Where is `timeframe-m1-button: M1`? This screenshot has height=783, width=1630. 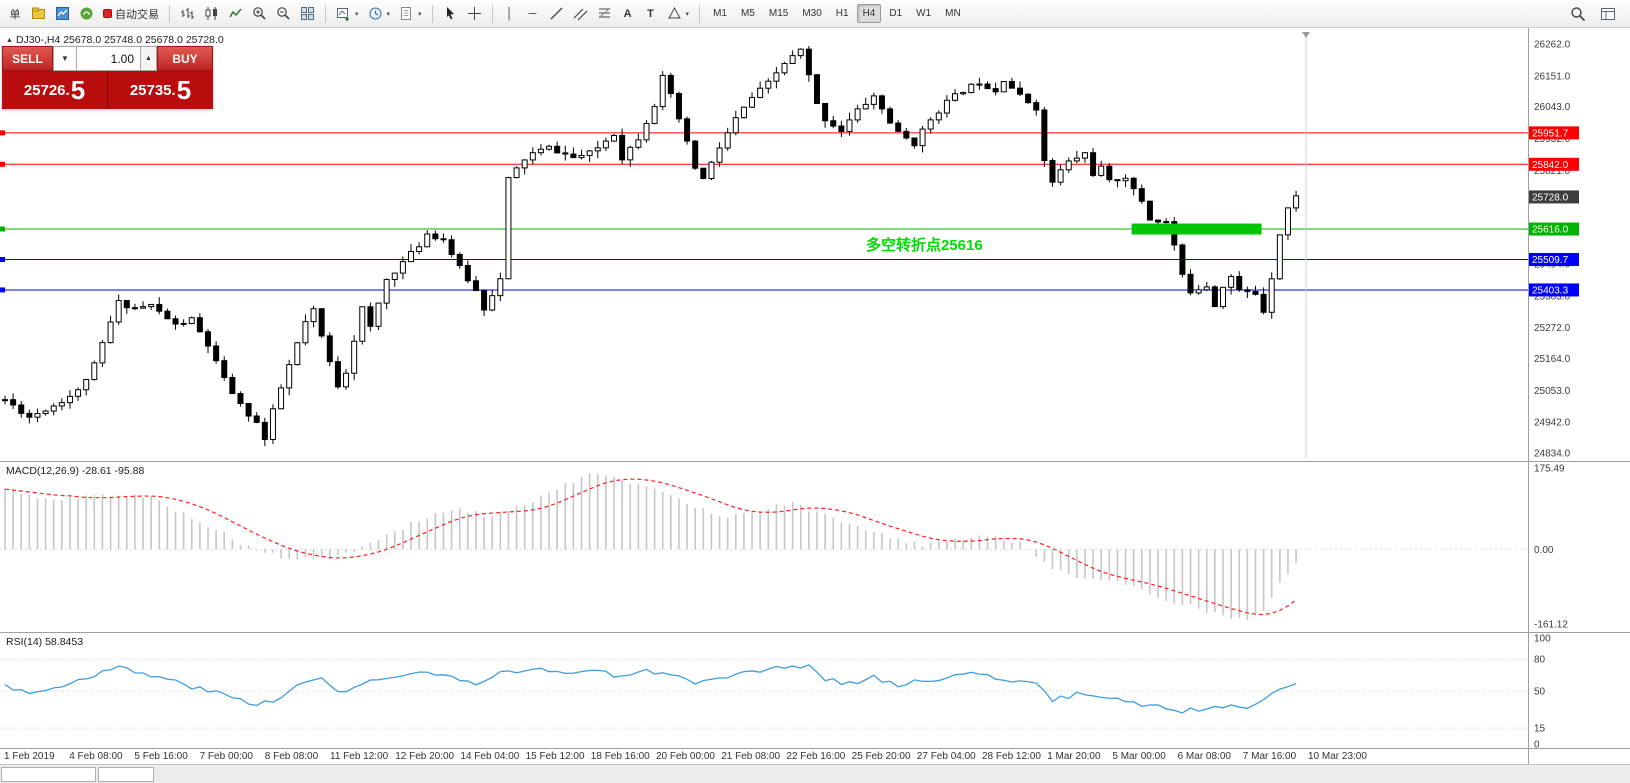
timeframe-m1-button: M1 is located at coordinates (720, 13).